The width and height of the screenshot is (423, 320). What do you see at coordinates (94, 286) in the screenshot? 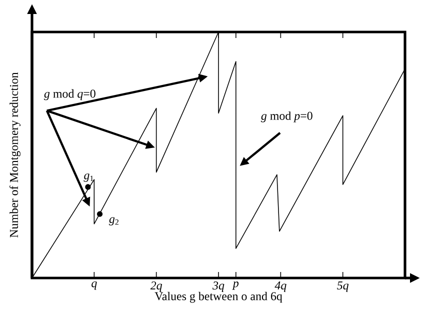
I see `x-tick-label: q` at bounding box center [94, 286].